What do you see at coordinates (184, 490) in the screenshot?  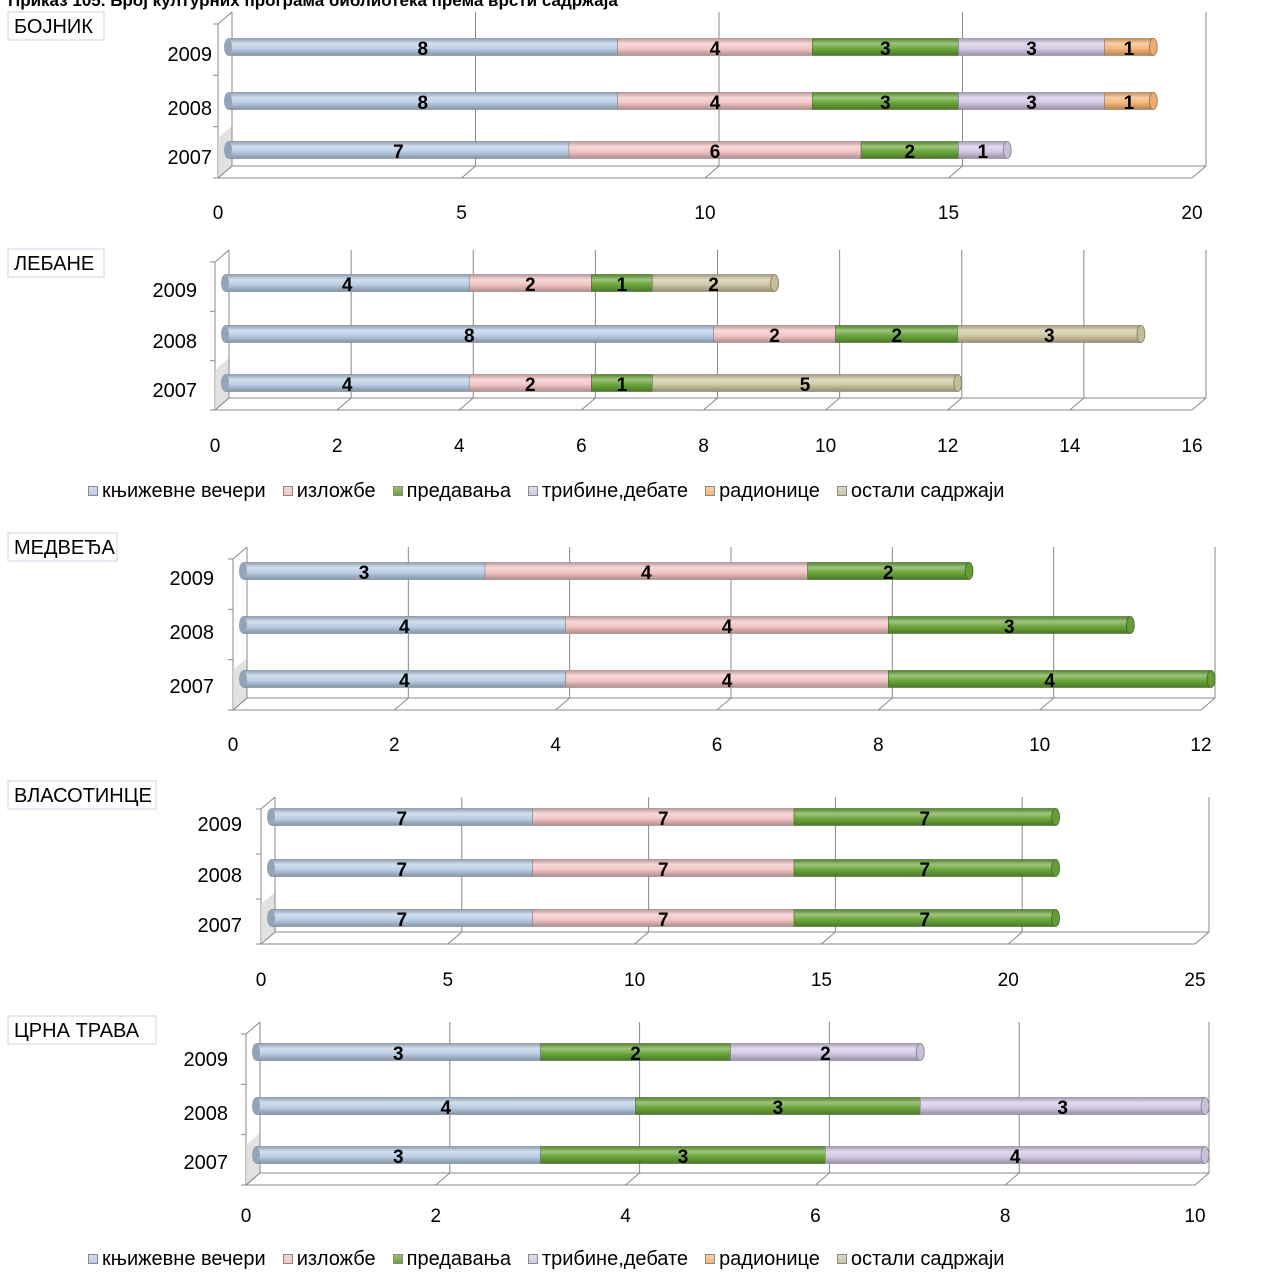 I see `legend-label: књижевне вечери` at bounding box center [184, 490].